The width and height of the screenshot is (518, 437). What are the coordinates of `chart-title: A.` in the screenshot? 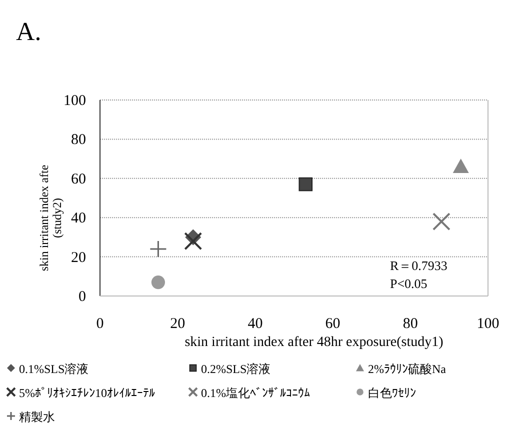 It's located at (29, 31).